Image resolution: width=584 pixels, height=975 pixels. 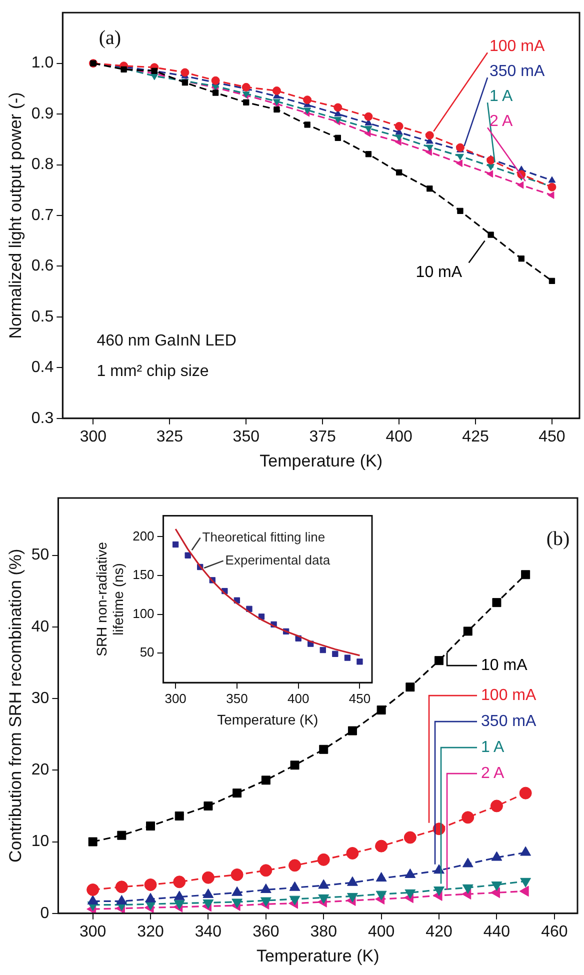 What do you see at coordinates (15, 215) in the screenshot?
I see `y-axis-title: Normalized light output power (-)` at bounding box center [15, 215].